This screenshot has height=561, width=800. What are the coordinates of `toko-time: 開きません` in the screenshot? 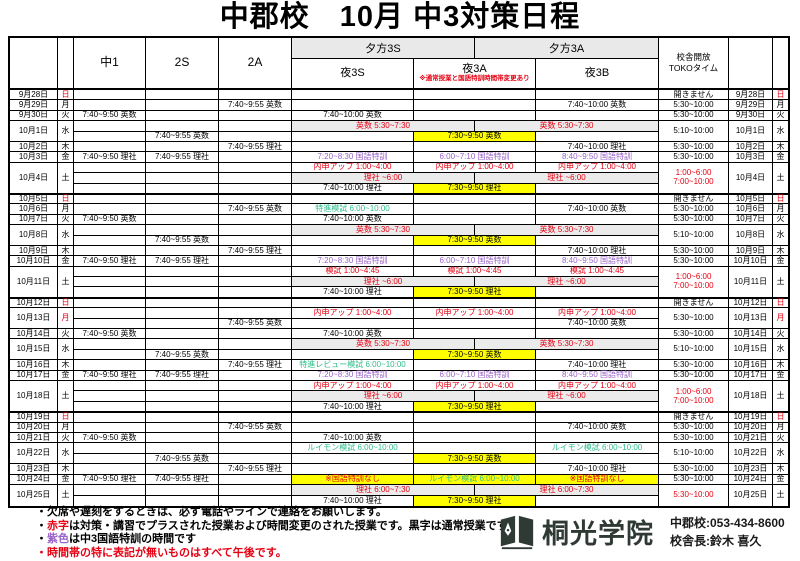 It's located at (693, 417).